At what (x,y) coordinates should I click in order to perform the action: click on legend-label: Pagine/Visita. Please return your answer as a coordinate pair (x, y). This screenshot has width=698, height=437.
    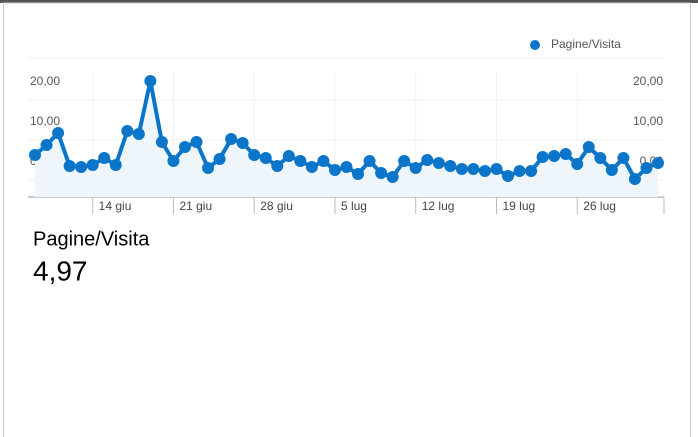
    Looking at the image, I should click on (586, 44).